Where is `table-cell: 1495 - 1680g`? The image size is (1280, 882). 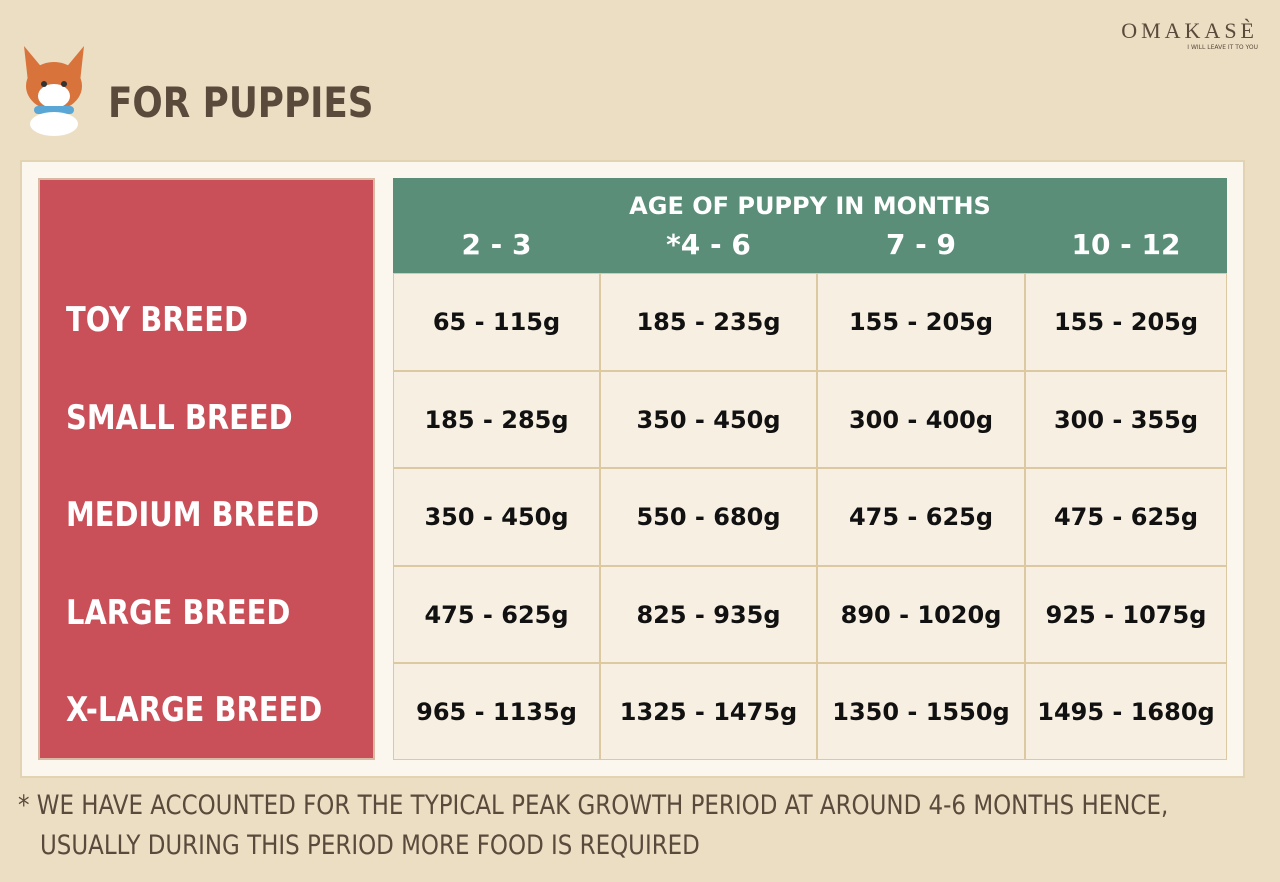
table-cell: 1495 - 1680g is located at coordinates (1126, 711).